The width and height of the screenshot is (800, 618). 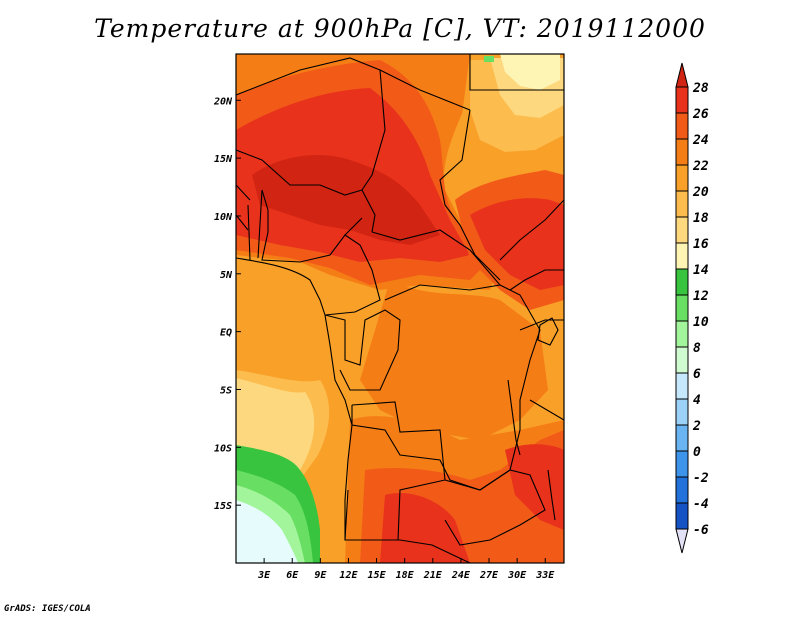 What do you see at coordinates (226, 333) in the screenshot?
I see `lat-label: EQ` at bounding box center [226, 333].